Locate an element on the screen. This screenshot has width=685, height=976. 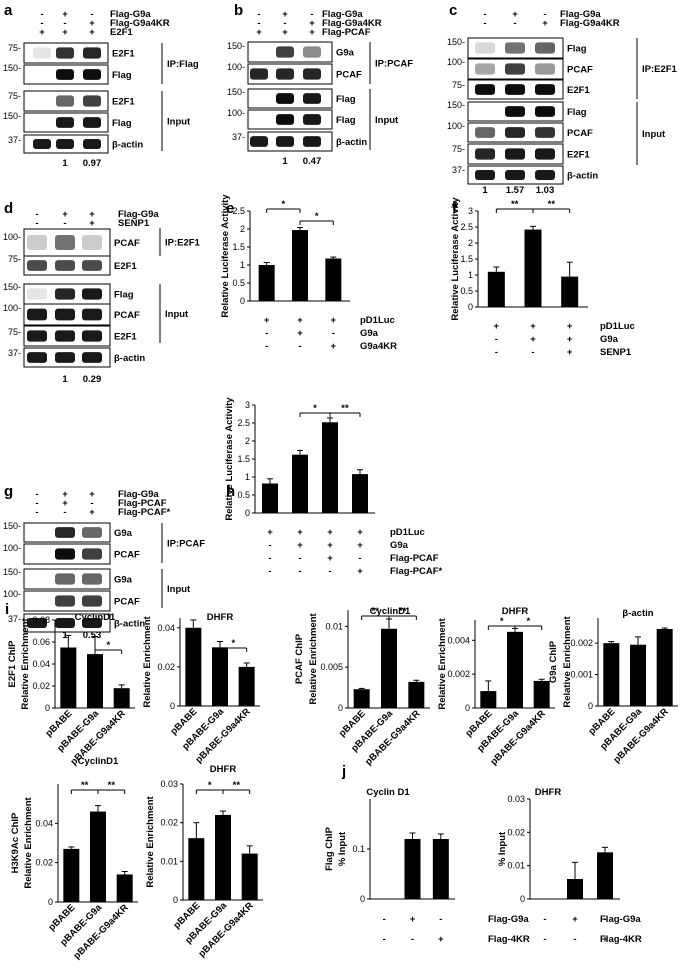
y-tick-label: 0.03 is located at coordinates (516, 799).